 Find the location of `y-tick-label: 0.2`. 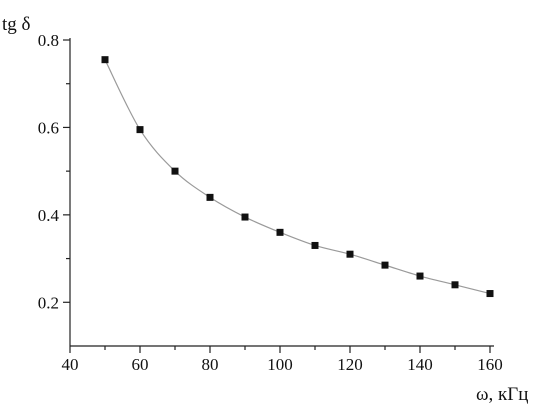

y-tick-label: 0.2 is located at coordinates (48, 302).